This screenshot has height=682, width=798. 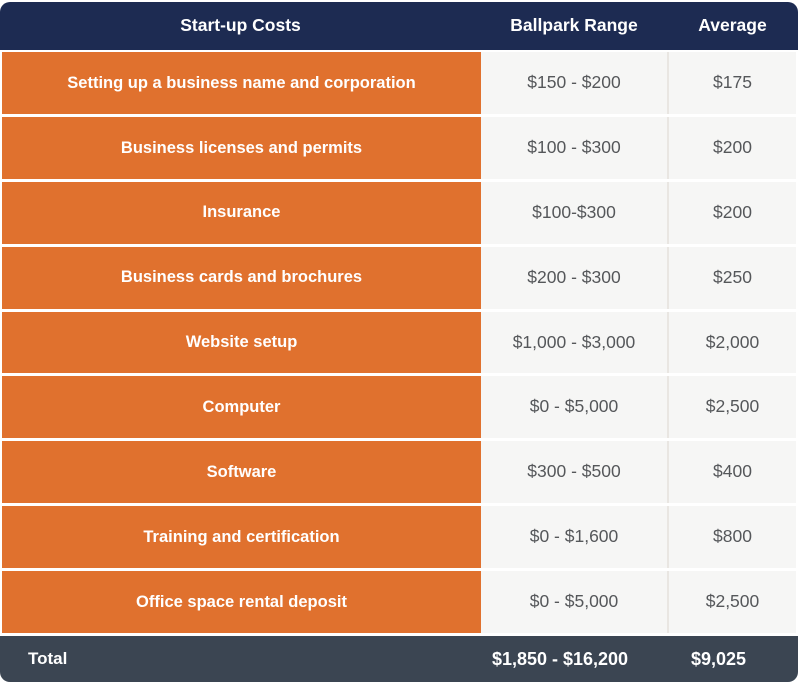 I want to click on row-average: $800, so click(x=731, y=537).